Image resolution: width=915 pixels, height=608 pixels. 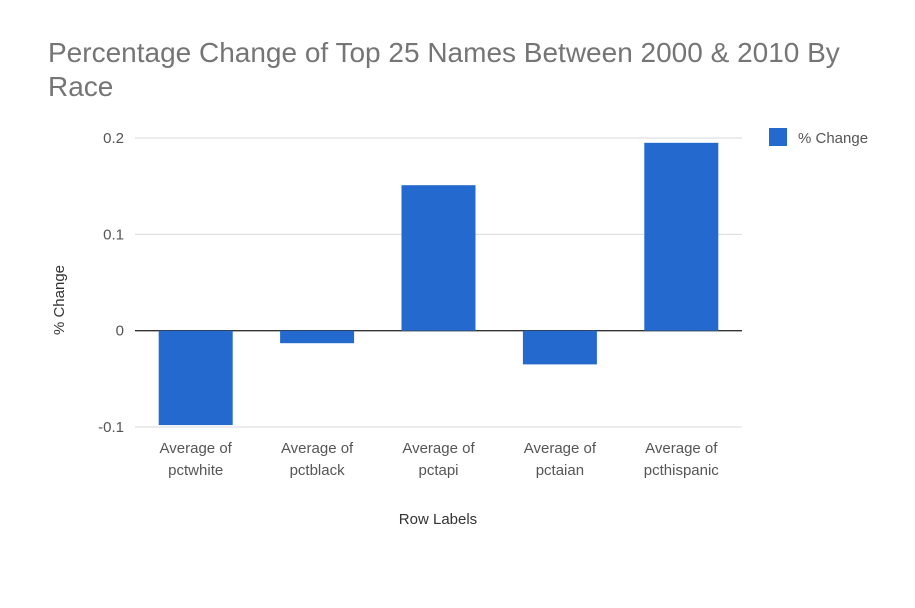 I want to click on y-tick-label: 0.1, so click(x=113, y=234).